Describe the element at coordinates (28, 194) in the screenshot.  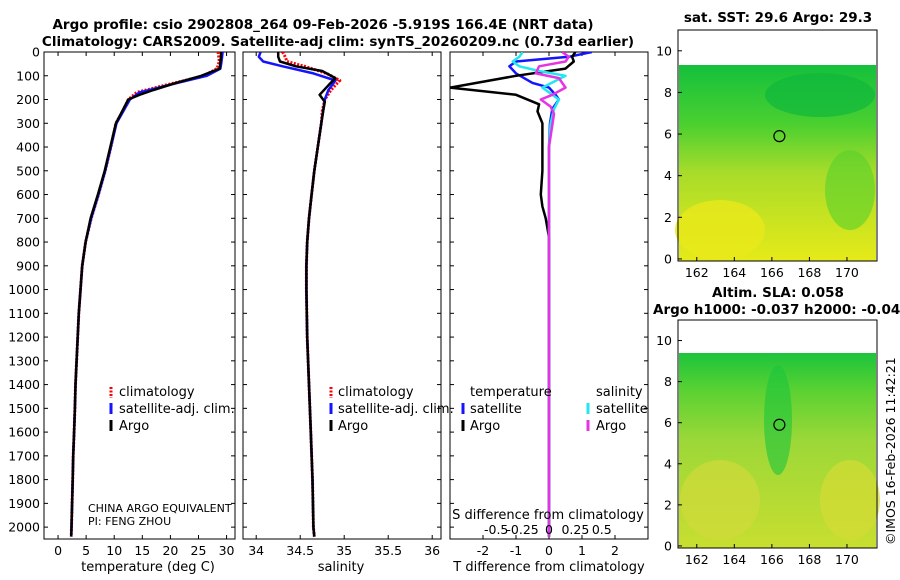
I see `depth-tick-label: 600` at that location.